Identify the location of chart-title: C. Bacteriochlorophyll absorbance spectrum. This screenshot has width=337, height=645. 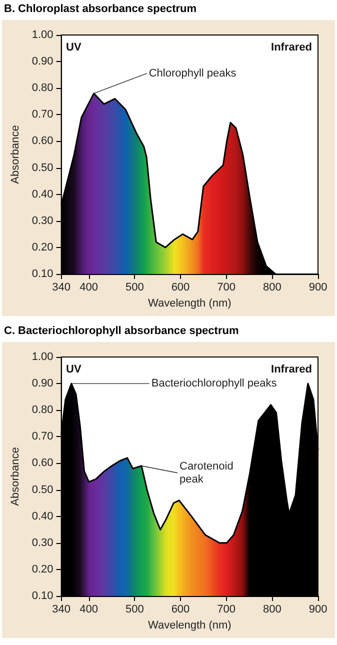
(121, 331).